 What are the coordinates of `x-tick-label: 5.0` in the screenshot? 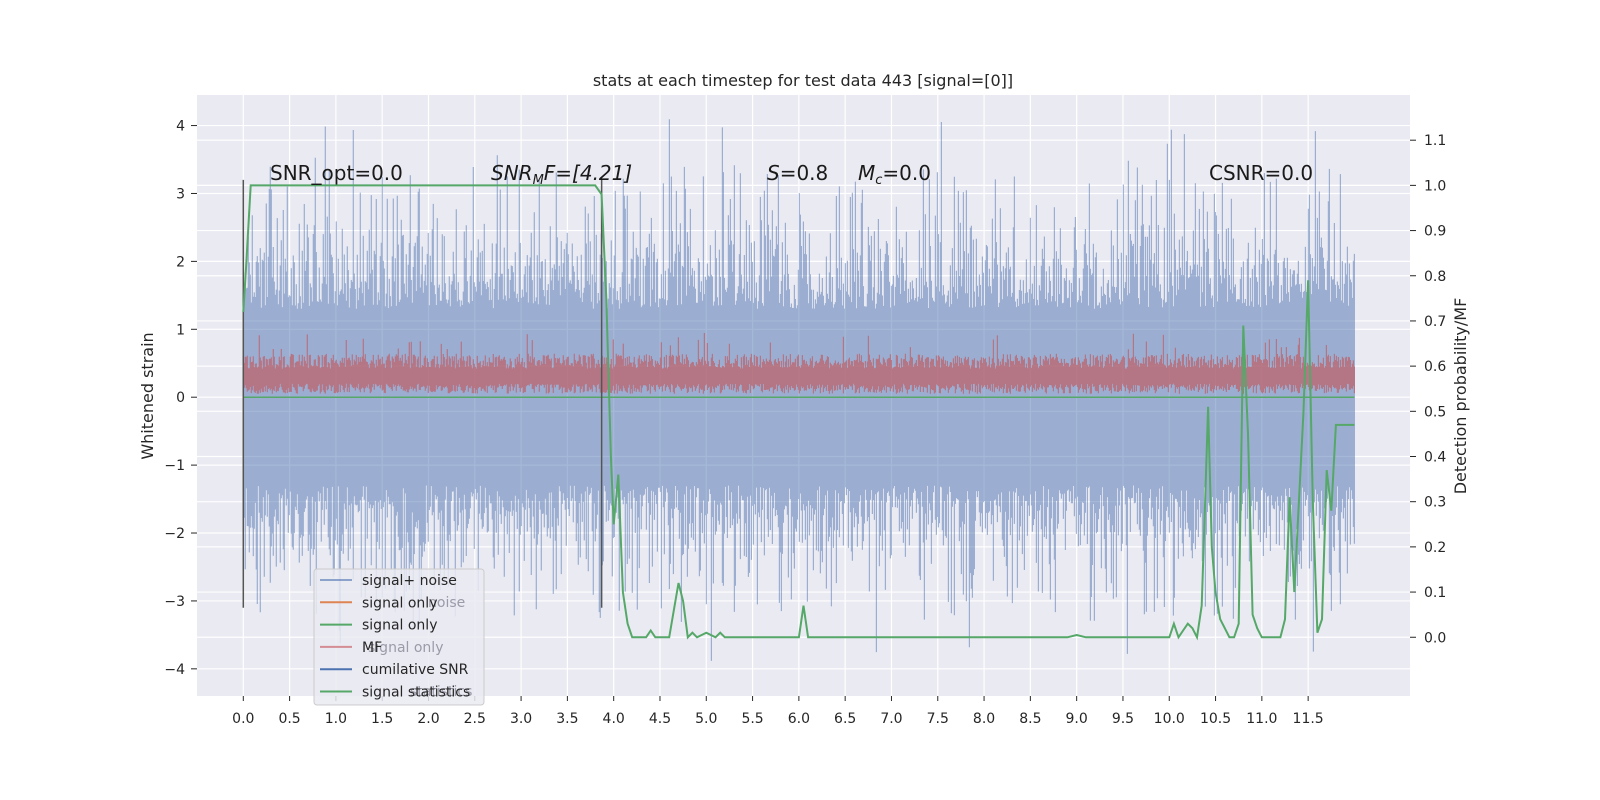 It's located at (706, 719).